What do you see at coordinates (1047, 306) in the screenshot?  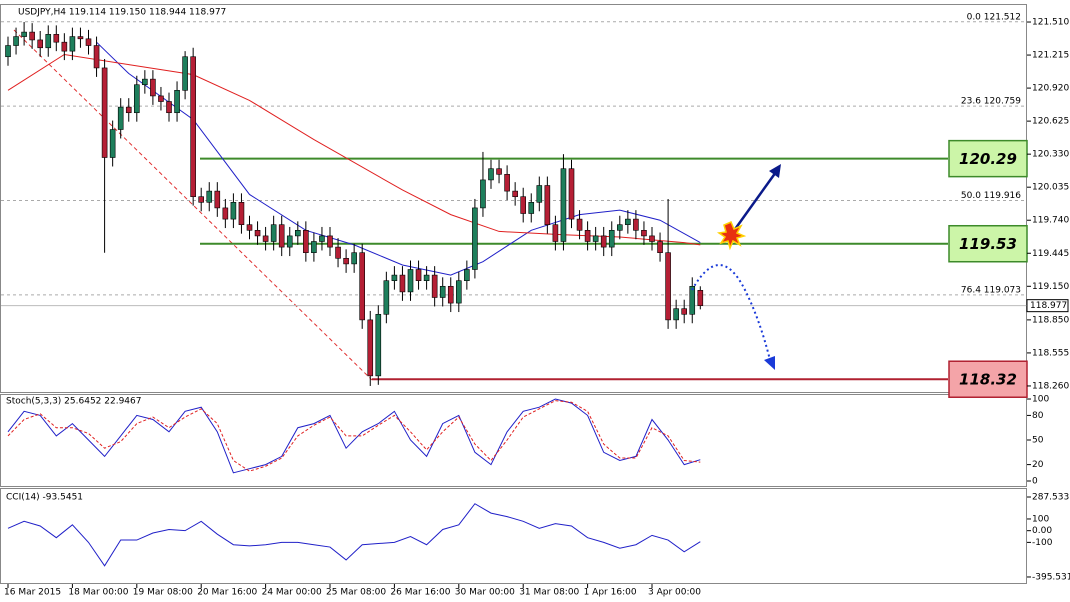 I see `current-price-tag` at bounding box center [1047, 306].